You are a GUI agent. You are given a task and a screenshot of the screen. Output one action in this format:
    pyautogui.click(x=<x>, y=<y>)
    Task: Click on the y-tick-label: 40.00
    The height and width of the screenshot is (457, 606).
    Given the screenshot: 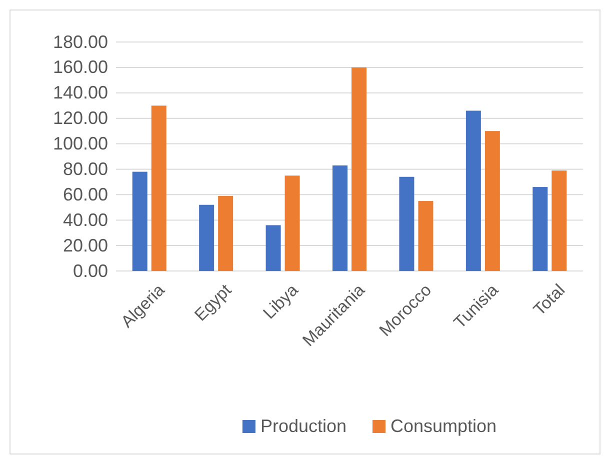 What is the action you would take?
    pyautogui.click(x=85, y=220)
    